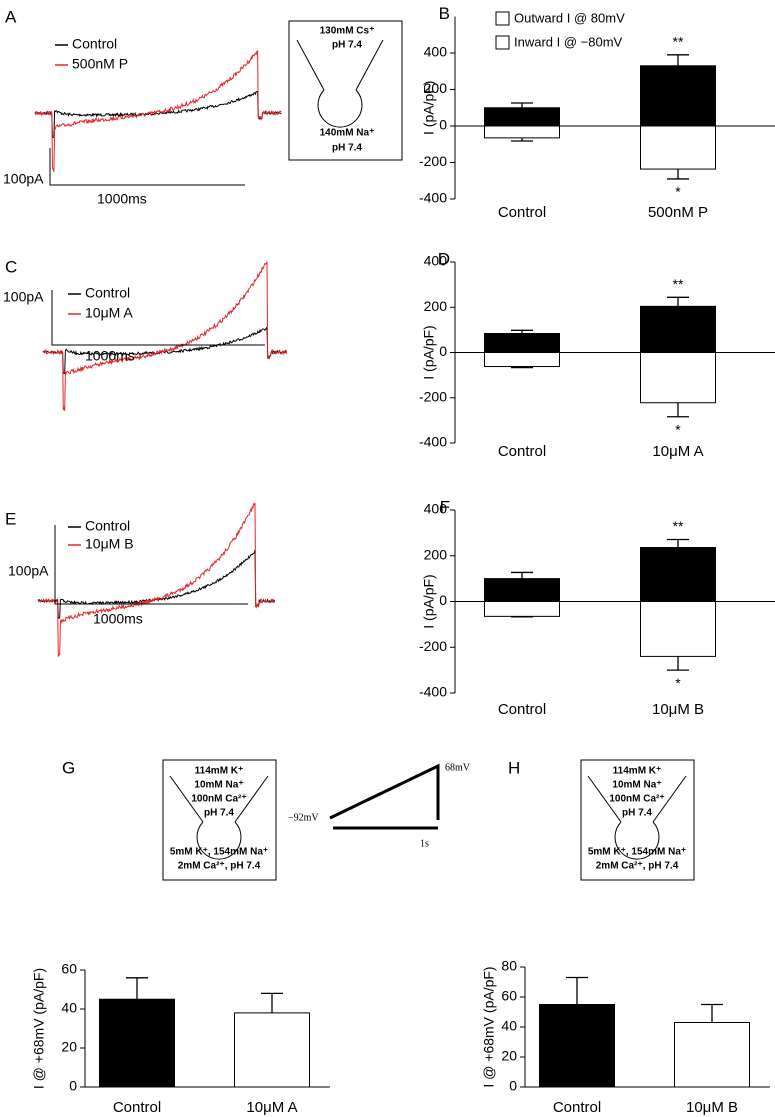  What do you see at coordinates (678, 212) in the screenshot?
I see `x-tick-label: 500nM P` at bounding box center [678, 212].